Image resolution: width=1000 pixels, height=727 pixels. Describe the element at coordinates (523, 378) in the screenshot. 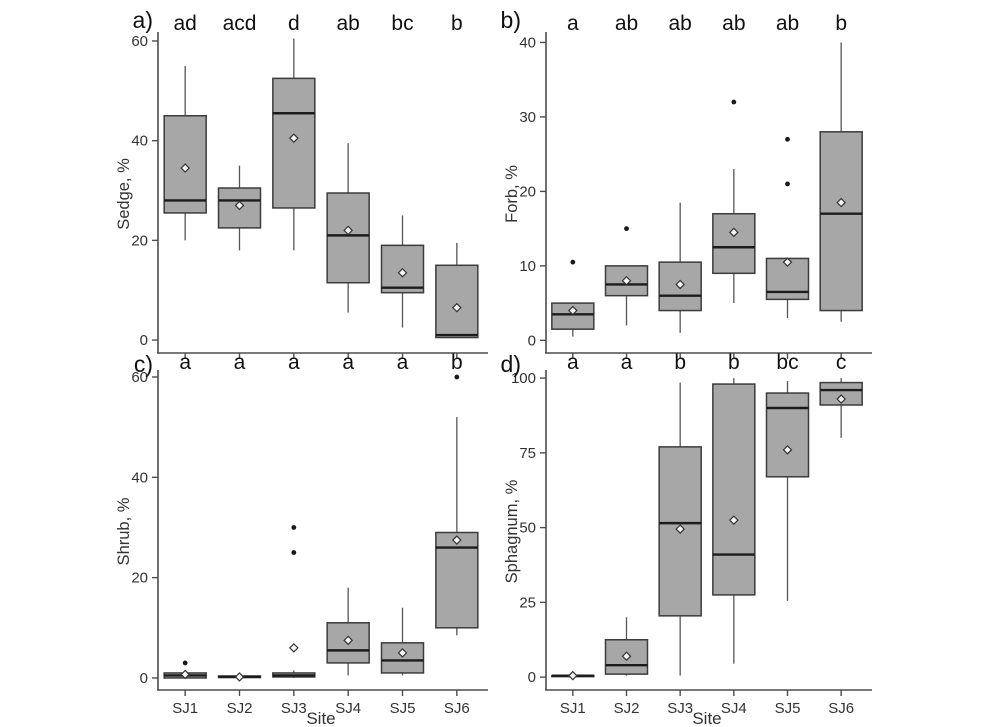

I see `y-tick-label: 100` at that location.